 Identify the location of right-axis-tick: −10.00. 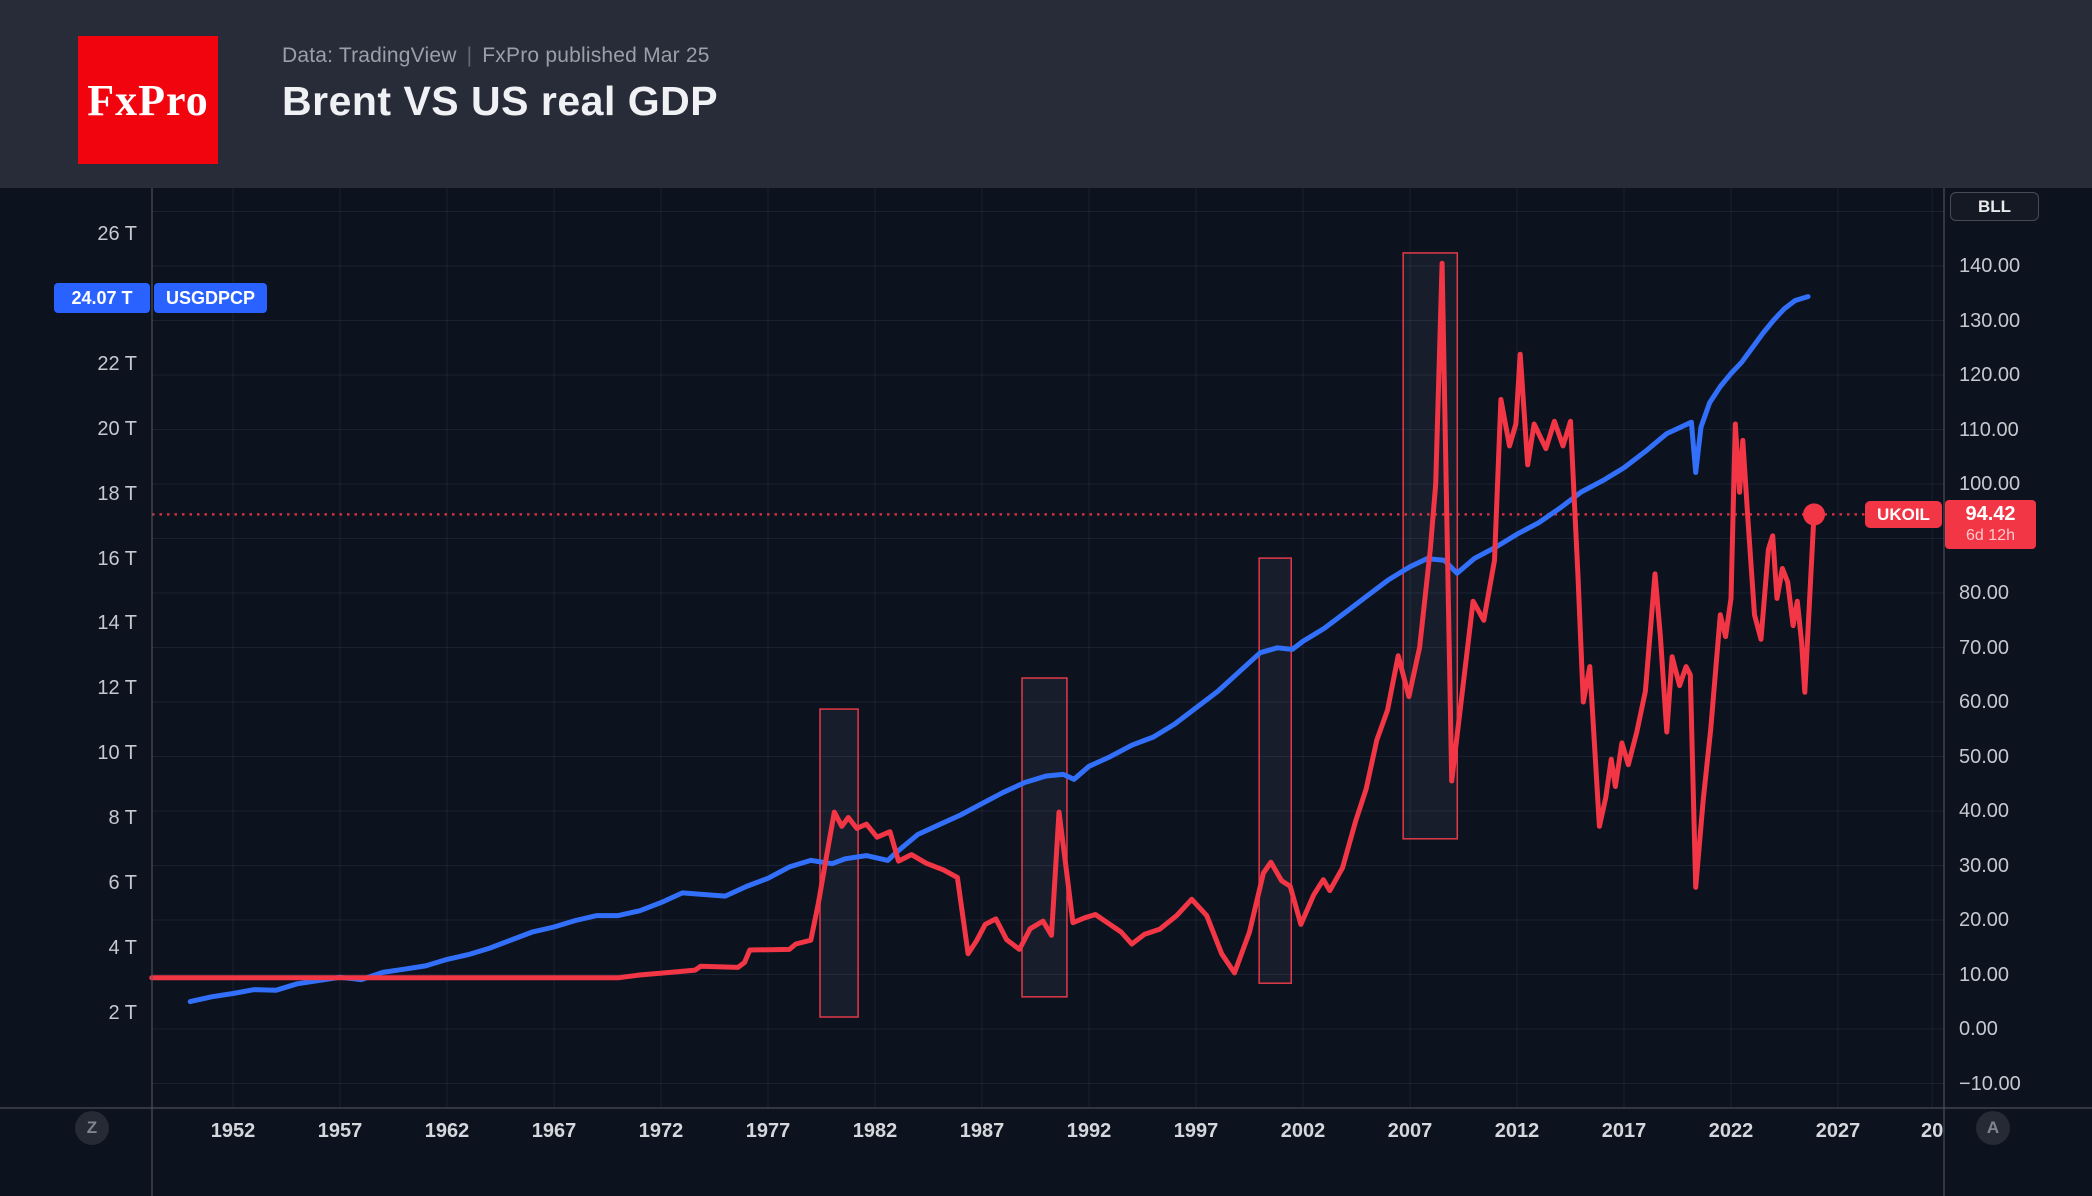
(1990, 1083).